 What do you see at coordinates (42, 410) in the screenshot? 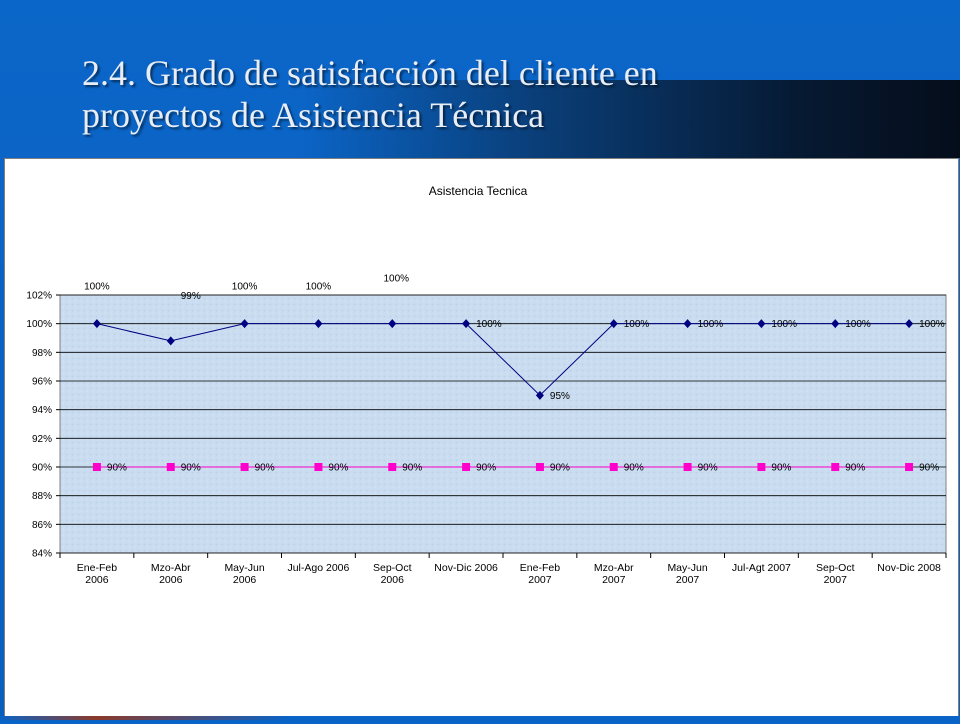
I see `y-tick-label: 94%` at bounding box center [42, 410].